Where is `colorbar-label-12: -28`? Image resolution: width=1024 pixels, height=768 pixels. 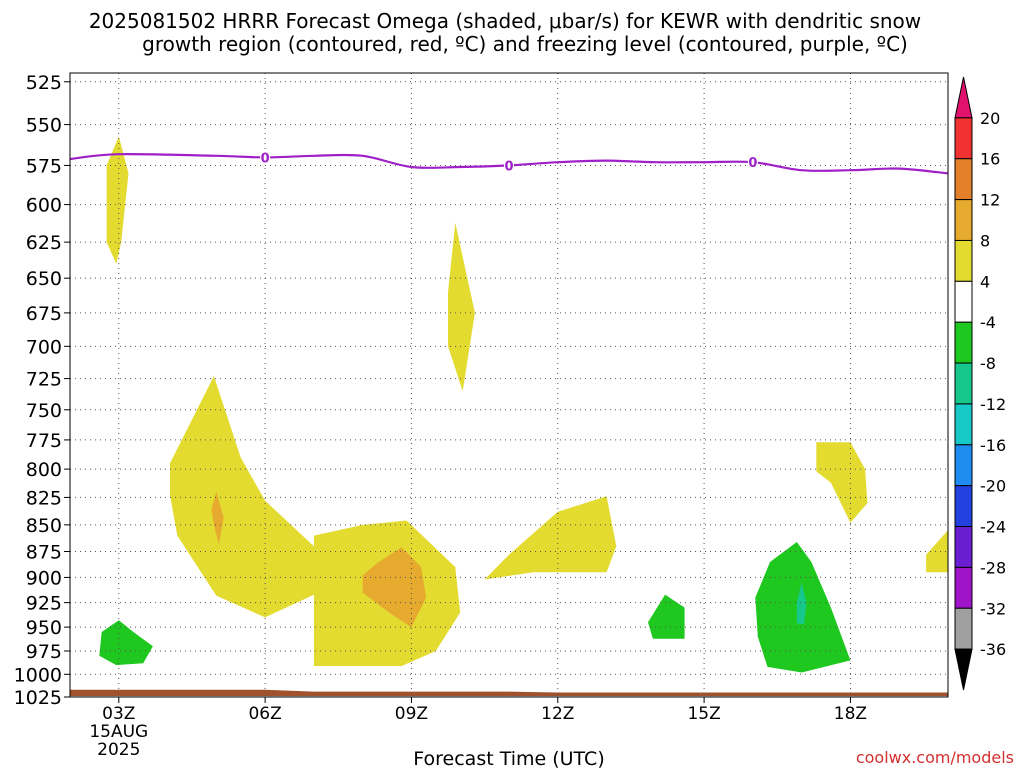
colorbar-label-12: -28 is located at coordinates (993, 567).